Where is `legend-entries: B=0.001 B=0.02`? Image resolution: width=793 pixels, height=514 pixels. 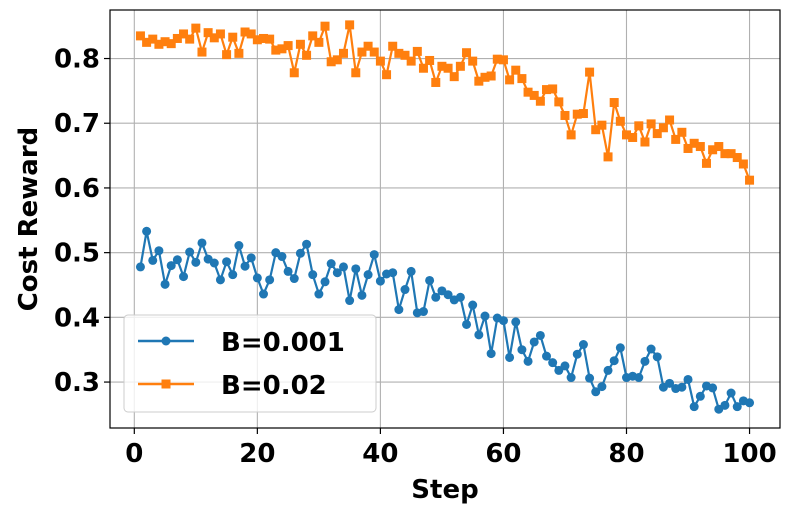 legend-entries: B=0.001 B=0.02 is located at coordinates (241, 364).